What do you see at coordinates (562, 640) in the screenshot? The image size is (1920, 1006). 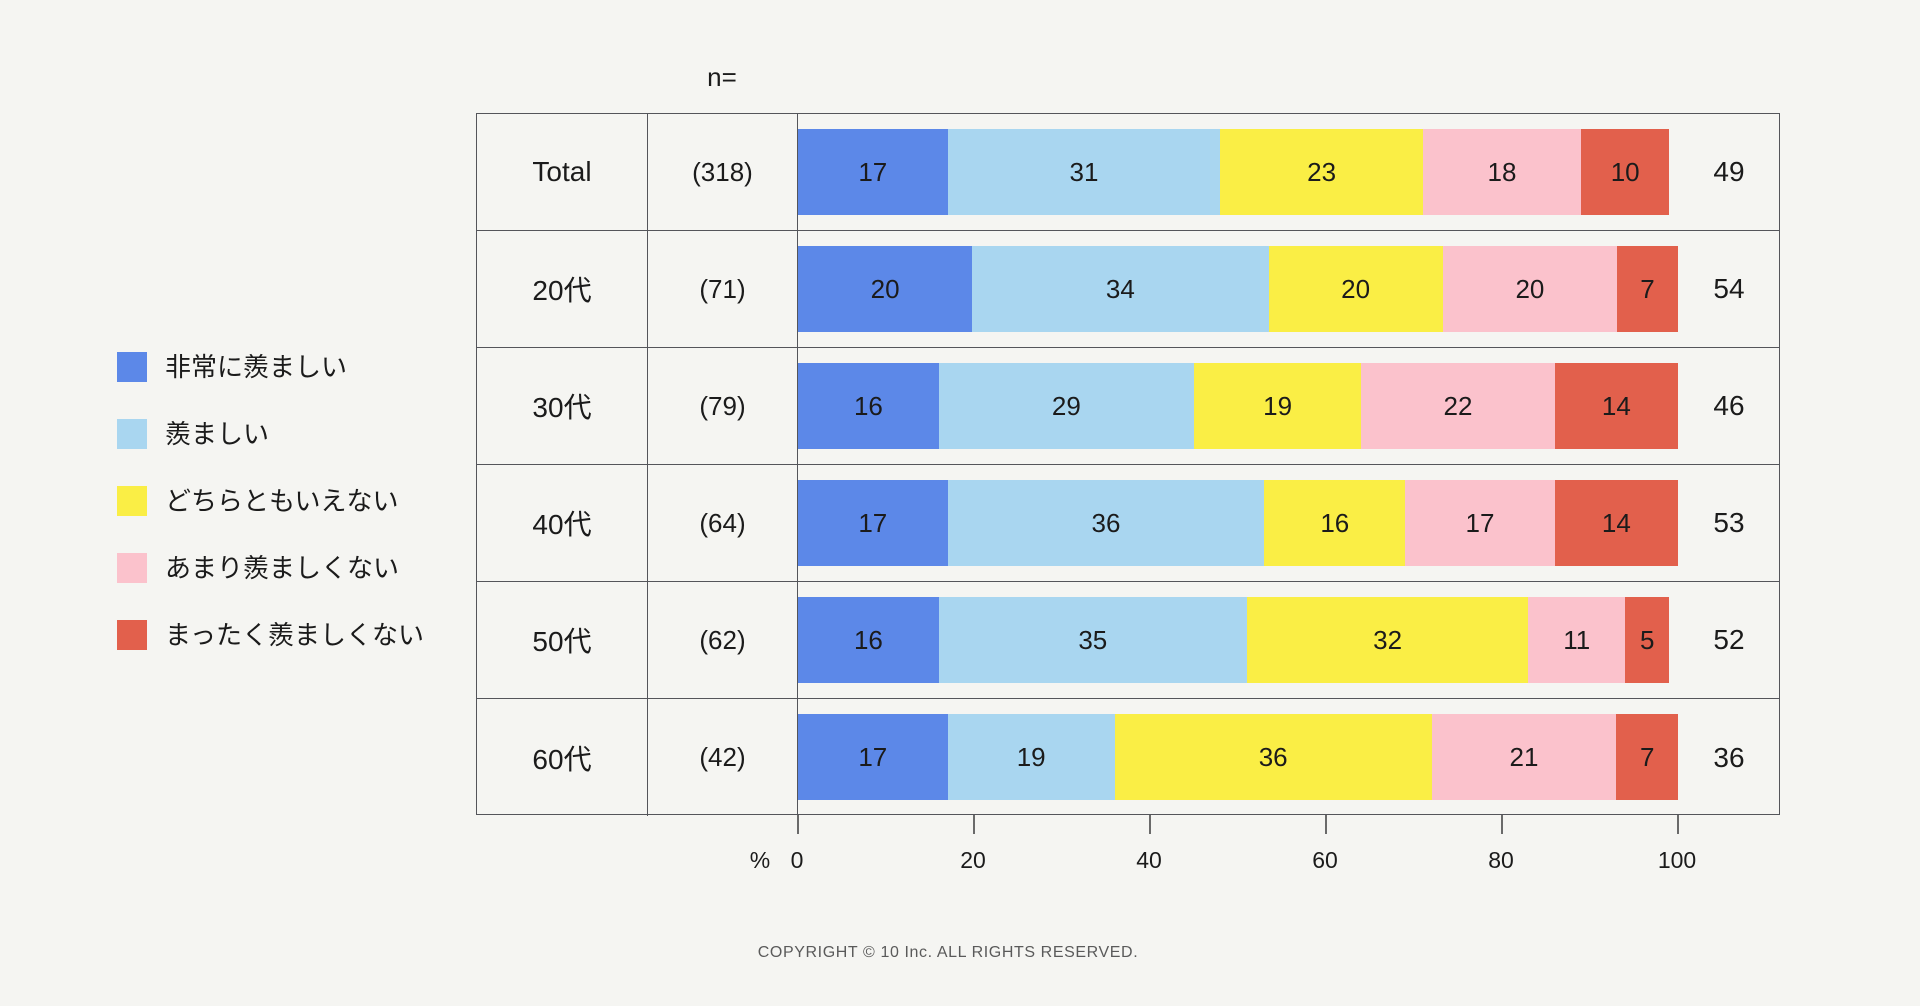 I see `row-category-label: 50代` at bounding box center [562, 640].